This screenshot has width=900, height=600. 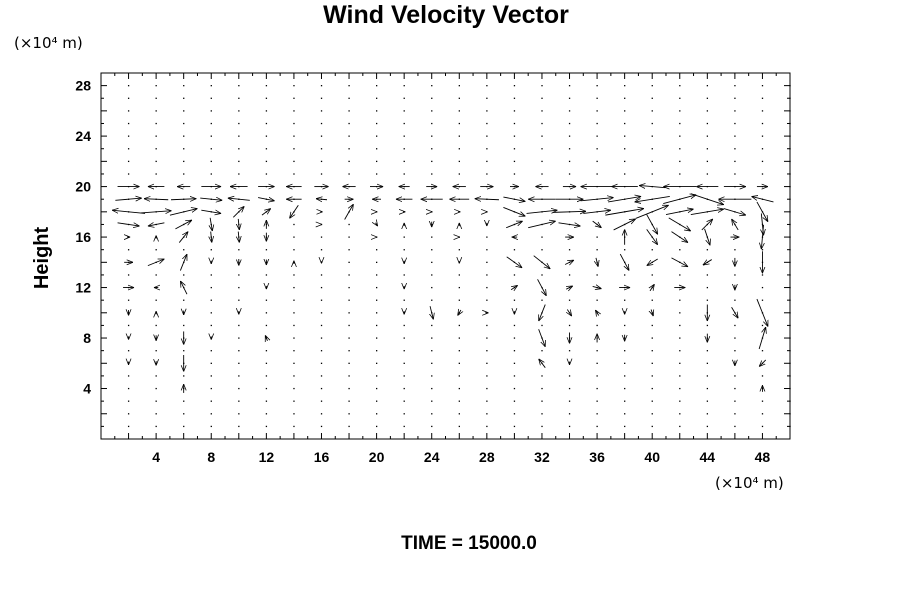 What do you see at coordinates (83, 86) in the screenshot?
I see `y-tick-label: 28` at bounding box center [83, 86].